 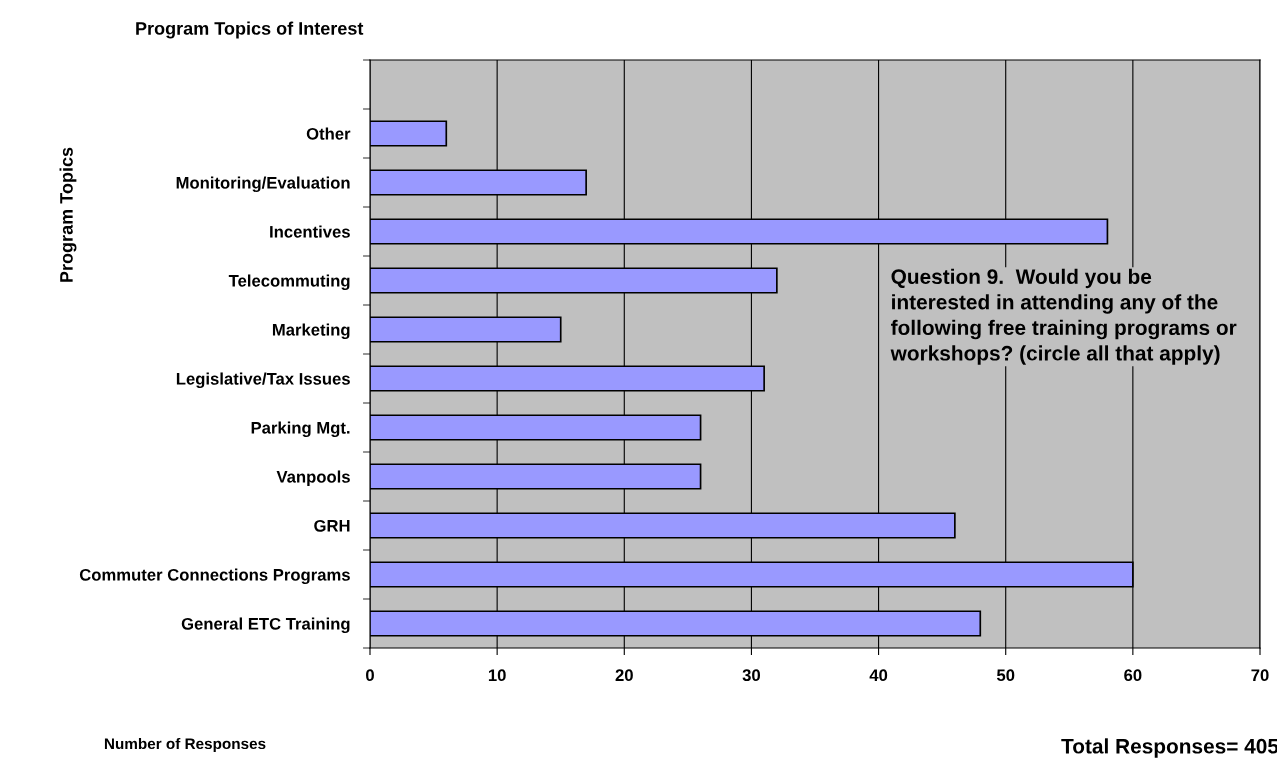 What do you see at coordinates (68, 214) in the screenshot?
I see `y-axis-title: Program Topics` at bounding box center [68, 214].